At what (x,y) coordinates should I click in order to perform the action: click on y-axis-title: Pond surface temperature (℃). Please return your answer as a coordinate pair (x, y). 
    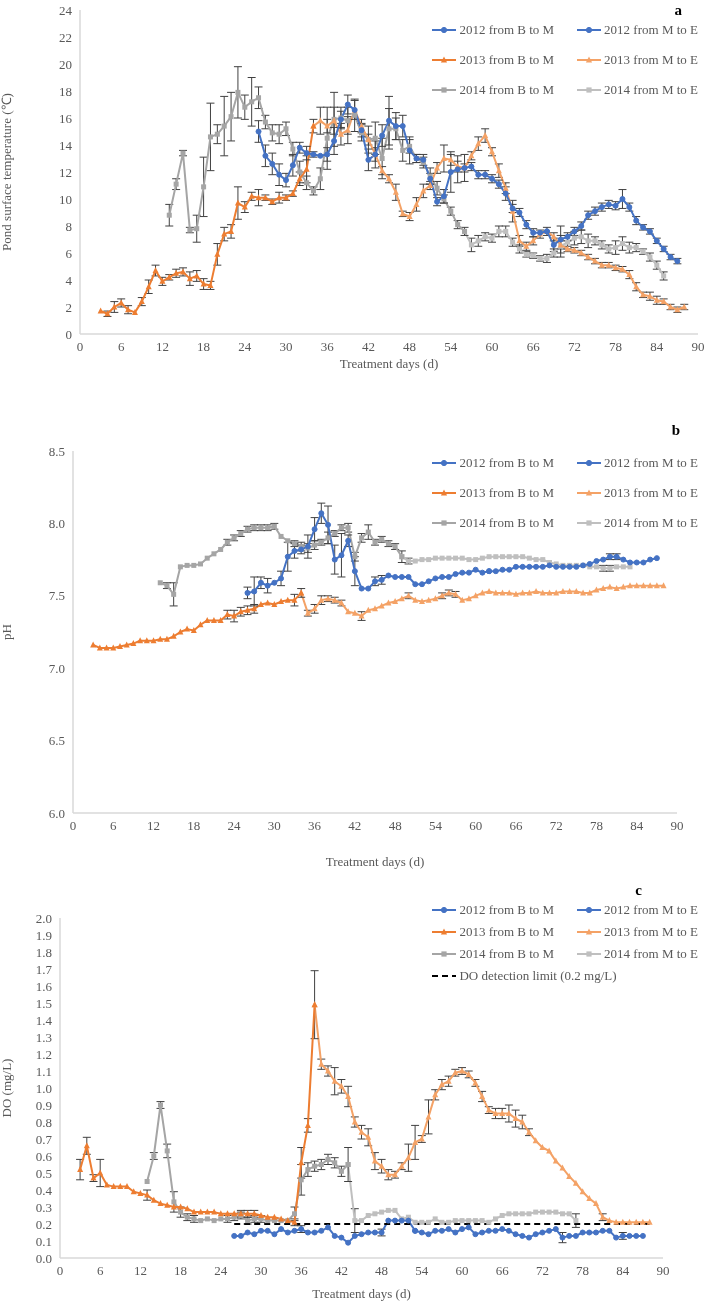
    Looking at the image, I should click on (7, 172).